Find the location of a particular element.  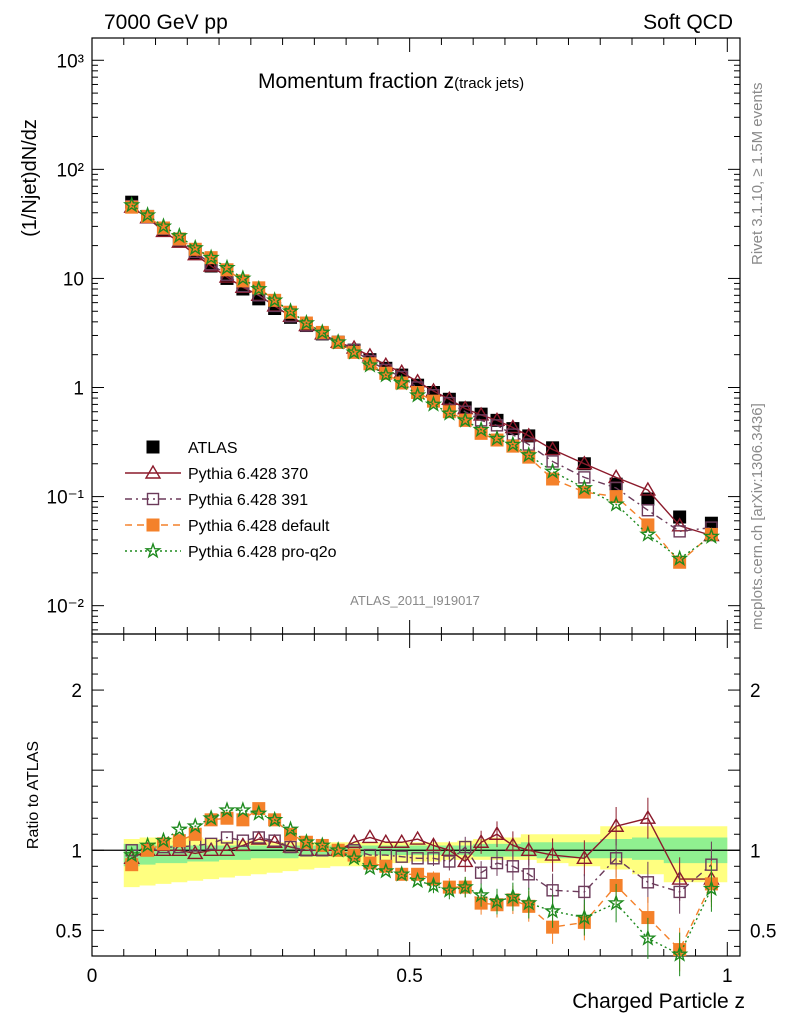

outer-uncertainty-band is located at coordinates (425, 857).